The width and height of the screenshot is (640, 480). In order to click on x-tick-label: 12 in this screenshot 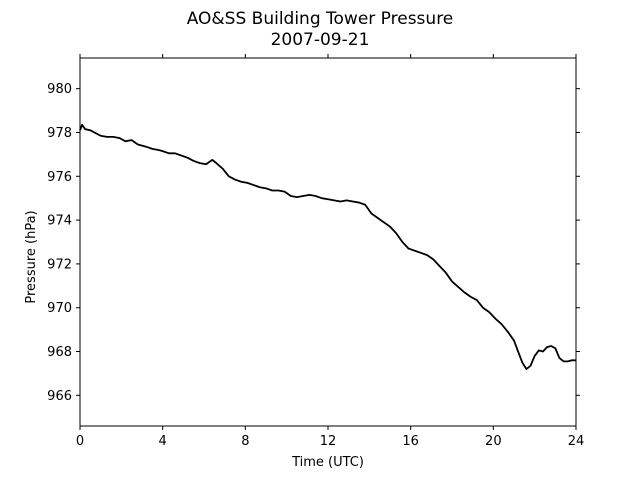, I will do `click(328, 441)`.